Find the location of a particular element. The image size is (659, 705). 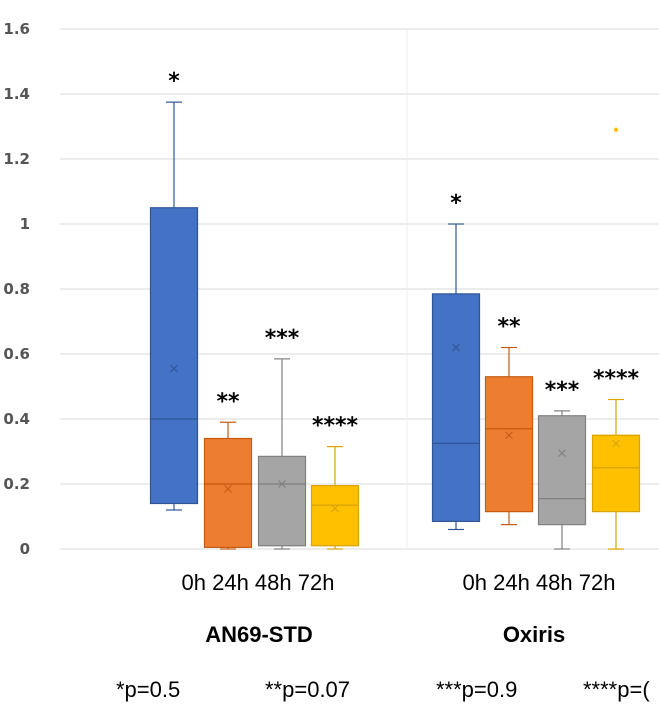

box-oxiris-24h is located at coordinates (509, 436).